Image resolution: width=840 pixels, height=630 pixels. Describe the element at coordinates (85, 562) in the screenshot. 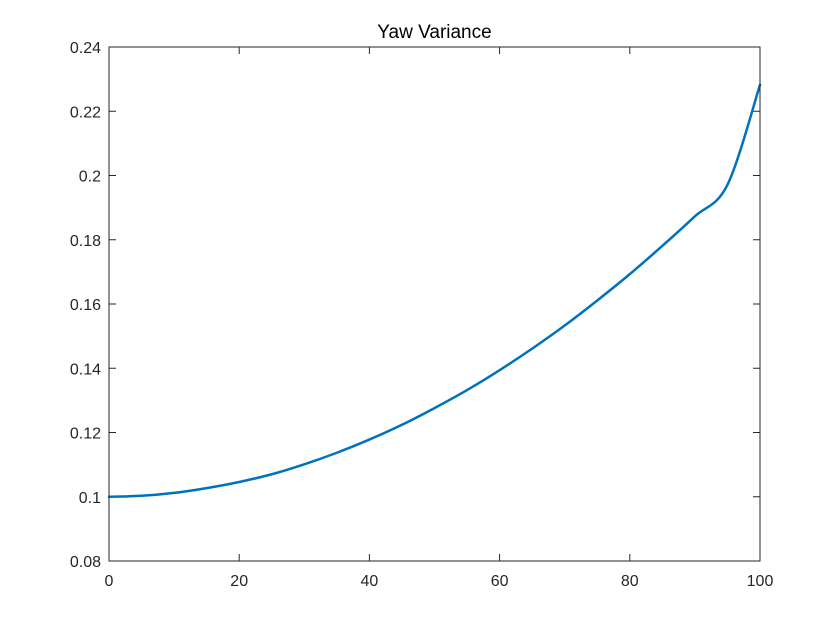

I see `y-tick-label: 0.08` at that location.